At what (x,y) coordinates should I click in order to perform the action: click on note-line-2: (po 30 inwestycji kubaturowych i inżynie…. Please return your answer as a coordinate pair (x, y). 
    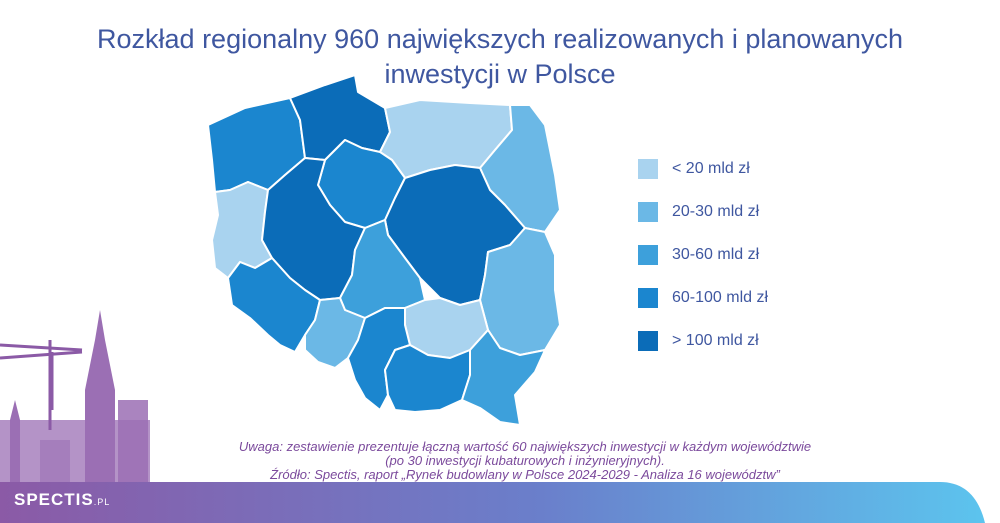
    Looking at the image, I should click on (525, 460).